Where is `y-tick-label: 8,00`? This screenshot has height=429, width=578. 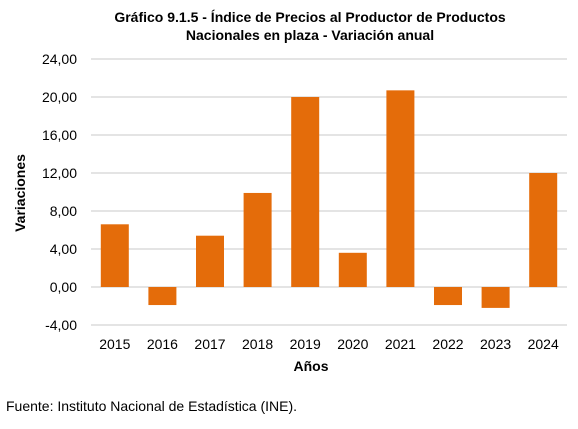
y-tick-label: 8,00 is located at coordinates (63, 211).